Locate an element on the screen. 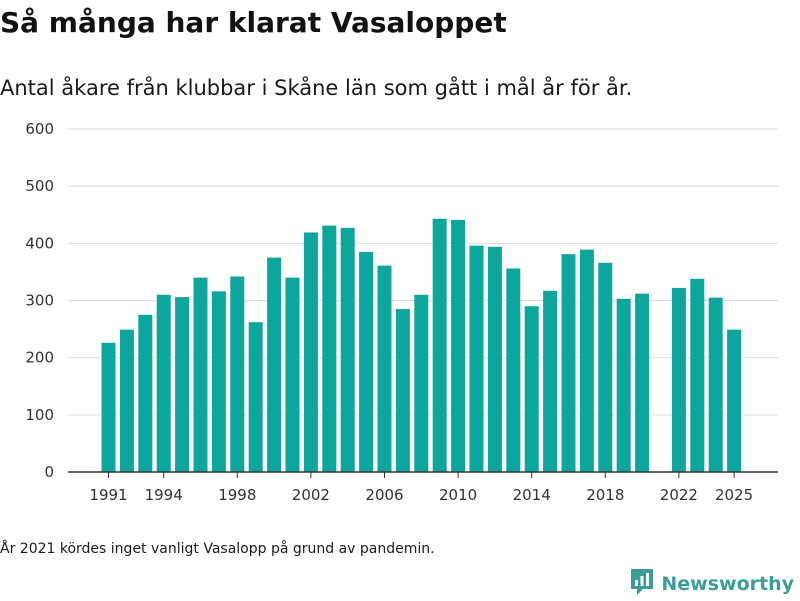 The height and width of the screenshot is (601, 800). y-tick-label: 300 is located at coordinates (39, 301).